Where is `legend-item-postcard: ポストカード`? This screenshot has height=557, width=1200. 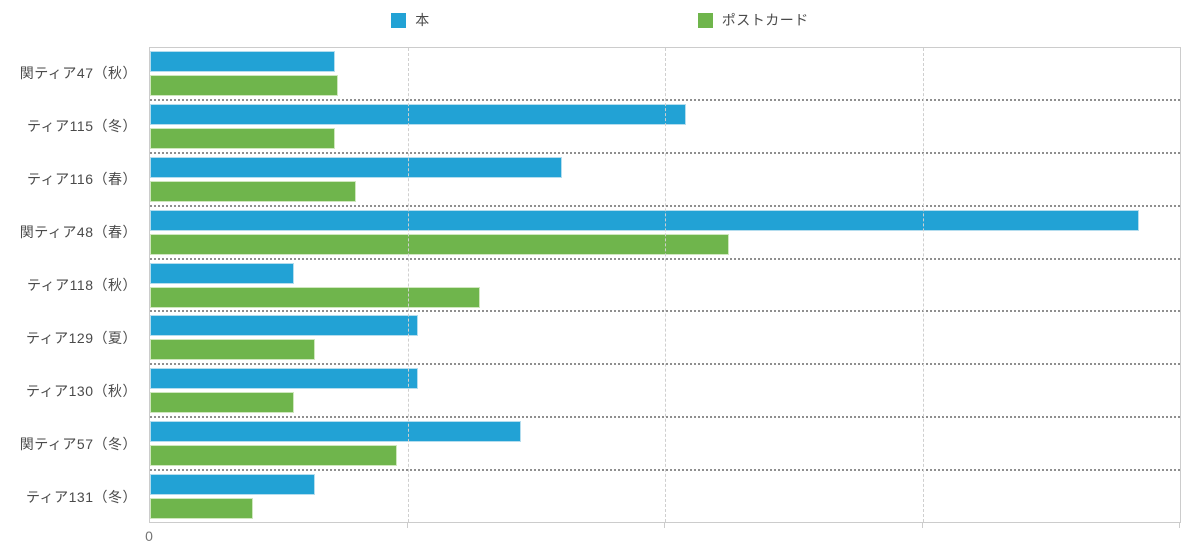
legend-item-postcard: ポストカード is located at coordinates (753, 20).